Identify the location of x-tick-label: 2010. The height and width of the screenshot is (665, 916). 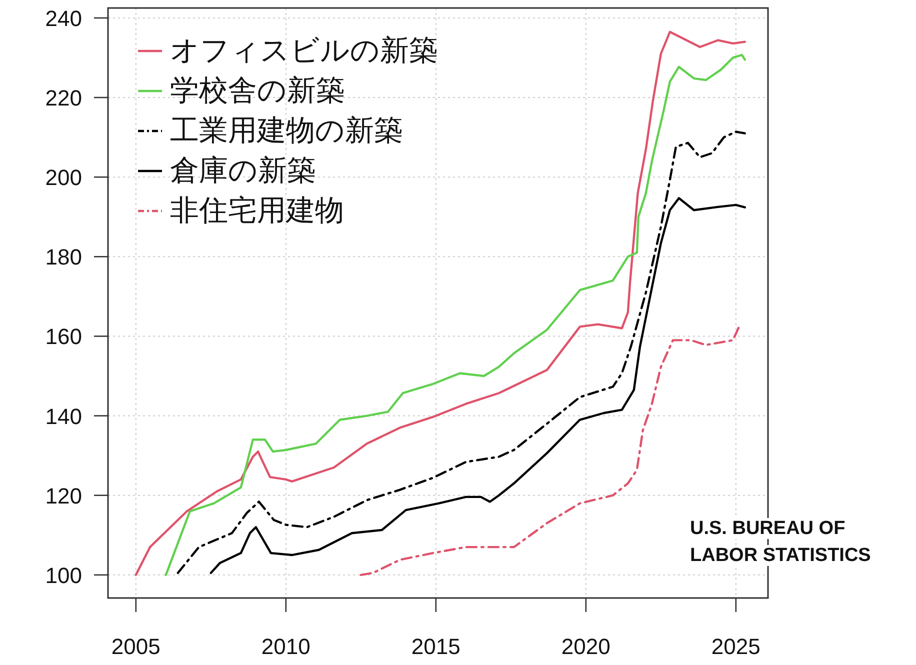
(285, 646).